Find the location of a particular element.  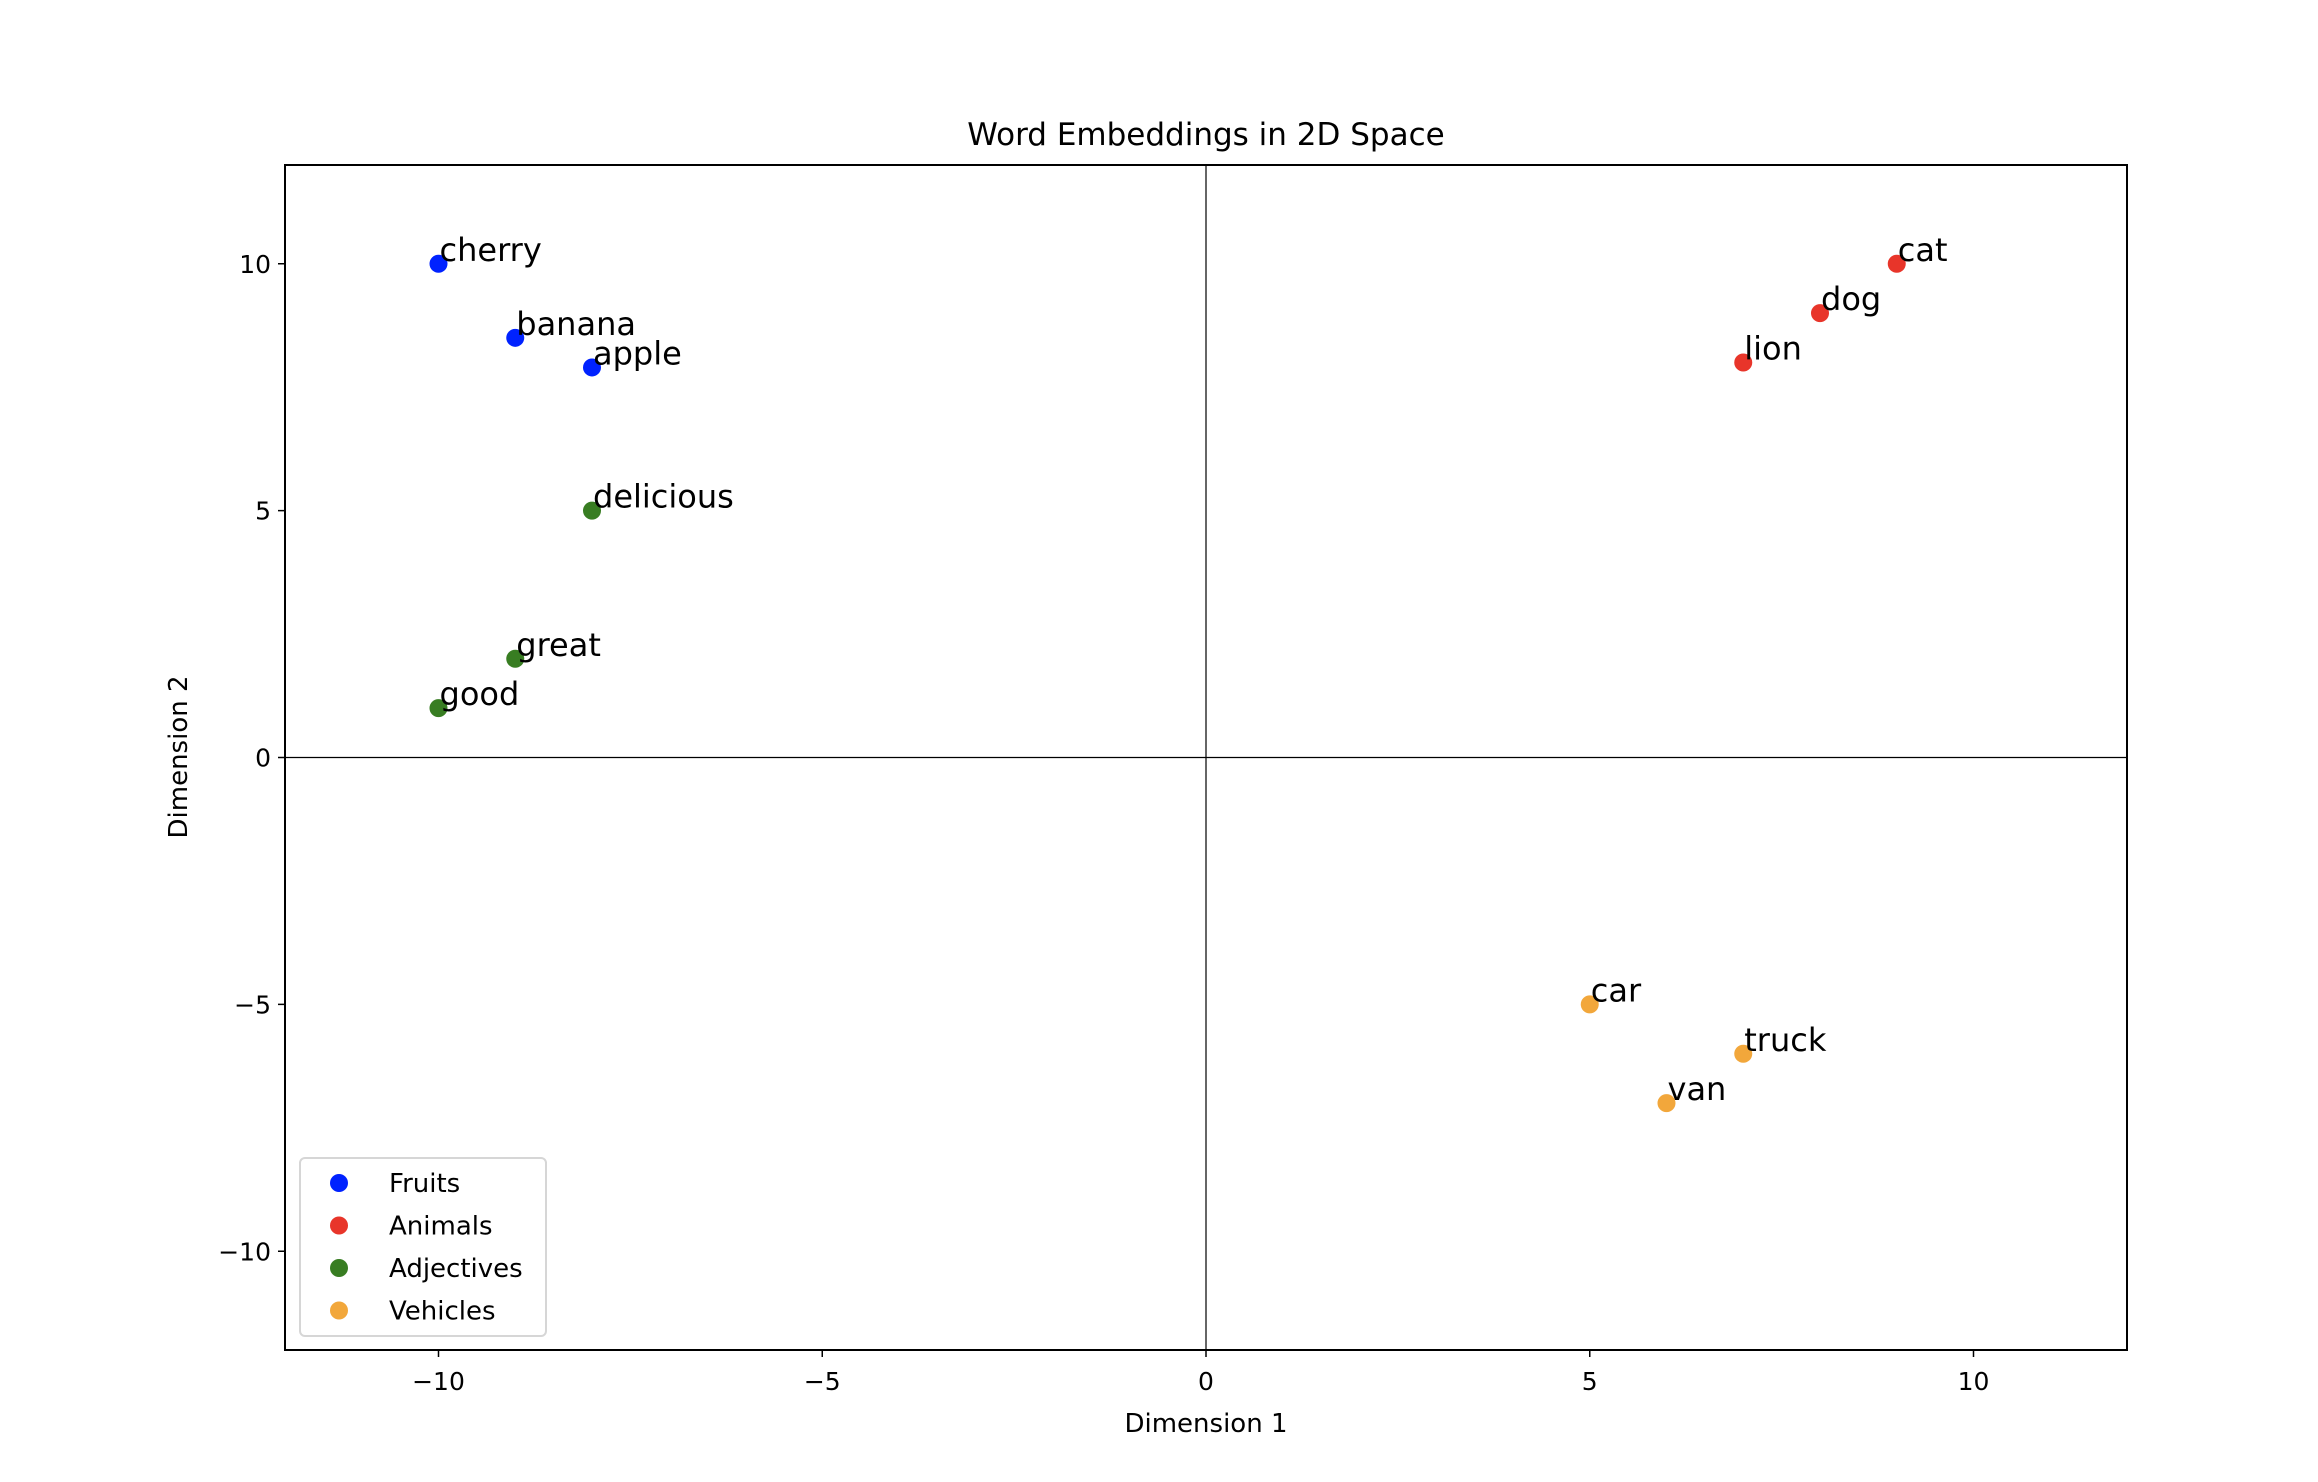

data-point-dog is located at coordinates (1820, 313).